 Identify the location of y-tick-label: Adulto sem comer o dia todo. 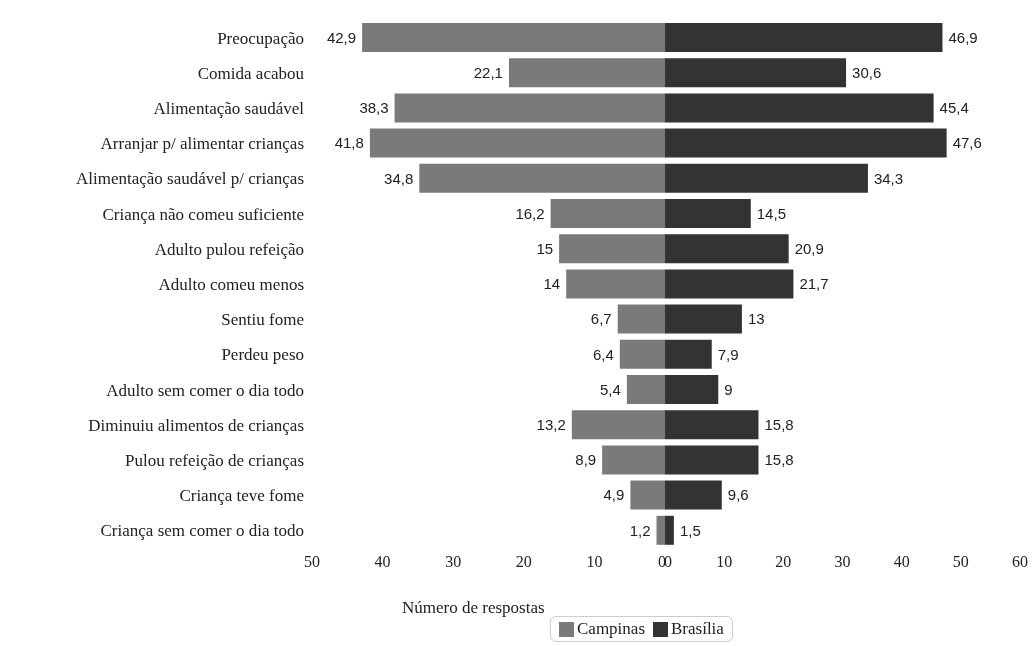
(205, 390).